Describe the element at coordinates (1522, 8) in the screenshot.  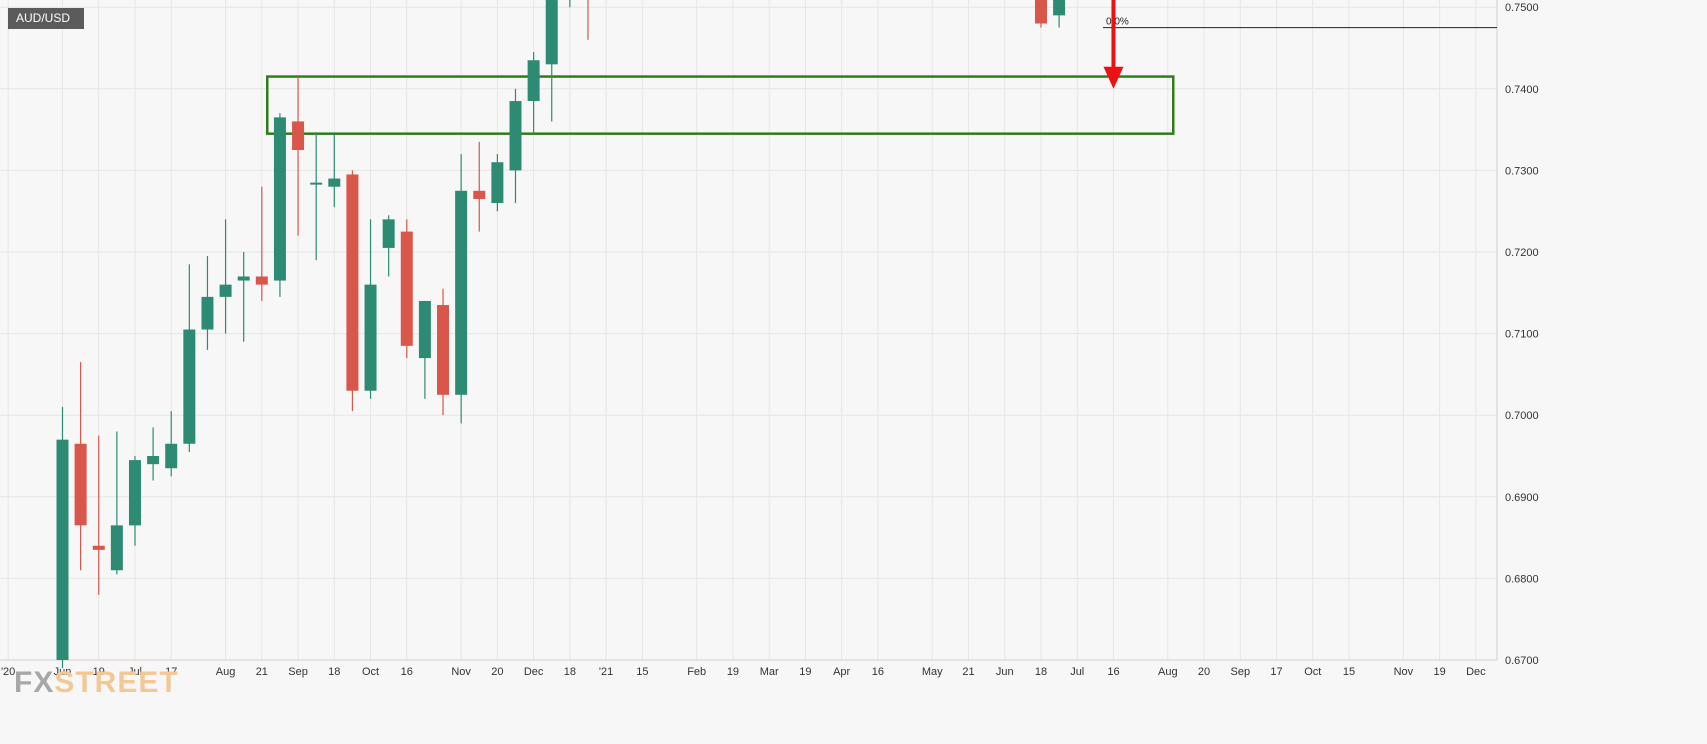
I see `y-tick-label: 0.7500` at that location.